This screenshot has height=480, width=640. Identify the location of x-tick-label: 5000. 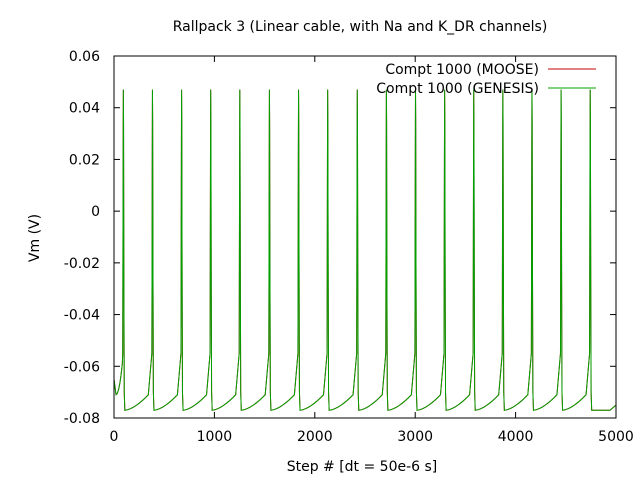
(616, 437).